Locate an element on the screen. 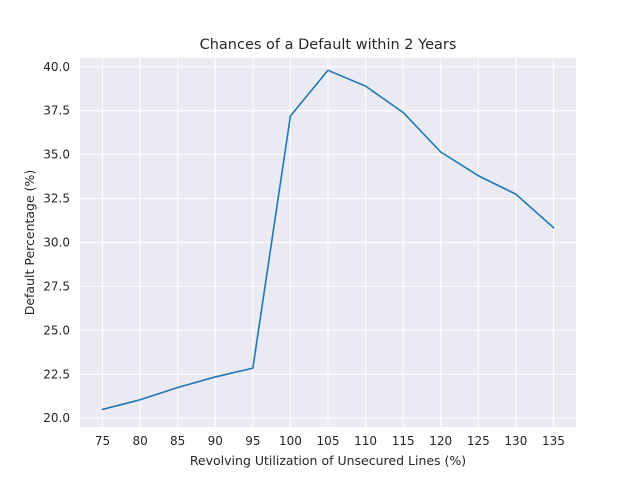 This screenshot has height=480, width=640. x-tick-label: 115 is located at coordinates (403, 441).